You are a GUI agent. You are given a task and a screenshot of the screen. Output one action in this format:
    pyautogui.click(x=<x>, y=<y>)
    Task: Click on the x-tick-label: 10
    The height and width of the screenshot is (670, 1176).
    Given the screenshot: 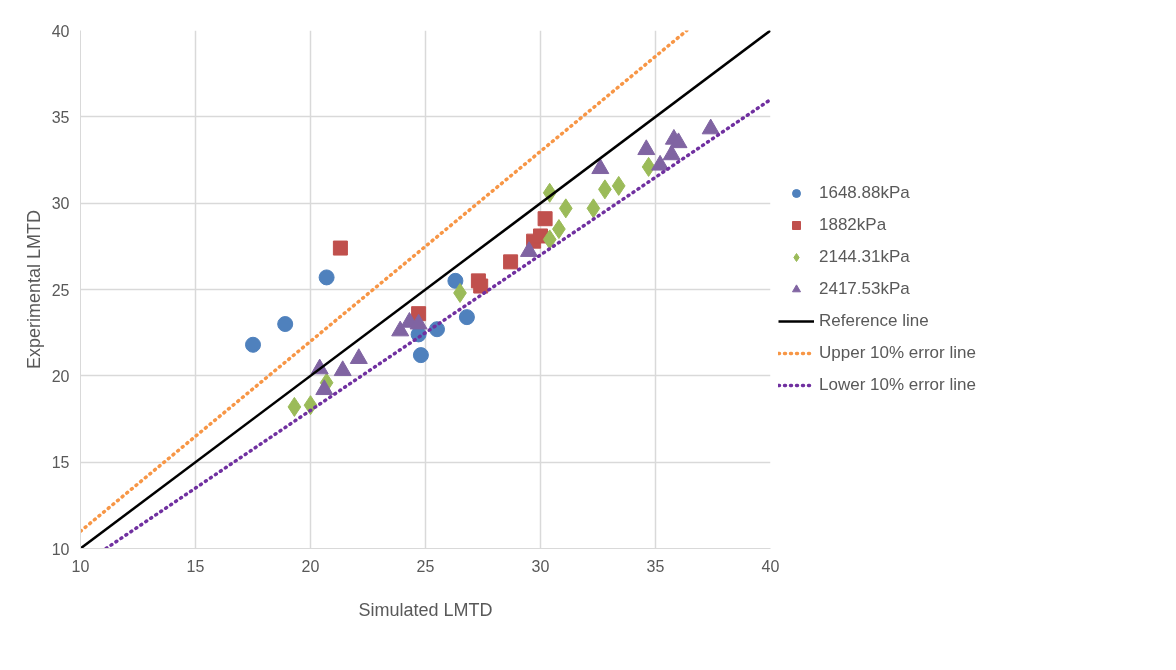 What is the action you would take?
    pyautogui.click(x=80, y=566)
    